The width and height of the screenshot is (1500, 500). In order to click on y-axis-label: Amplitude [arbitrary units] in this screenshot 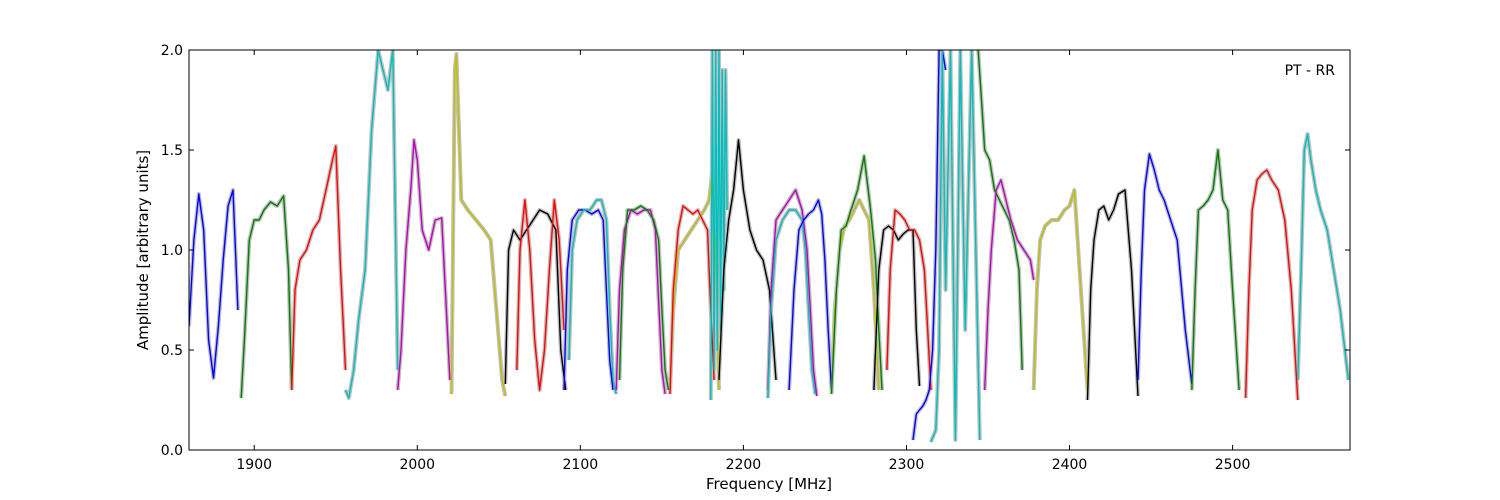, I will do `click(143, 250)`.